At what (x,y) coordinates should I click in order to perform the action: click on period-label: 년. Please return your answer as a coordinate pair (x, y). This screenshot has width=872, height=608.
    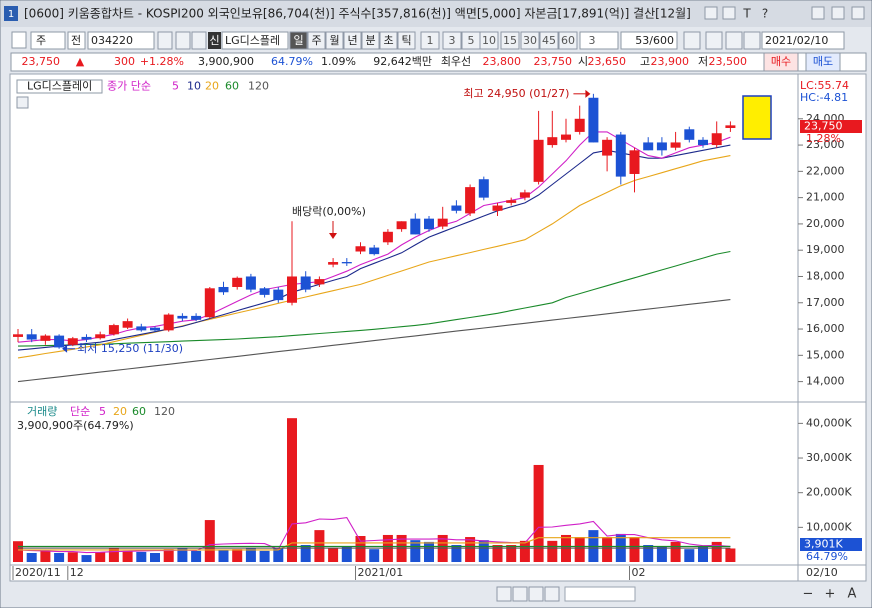
    Looking at the image, I should click on (352, 40).